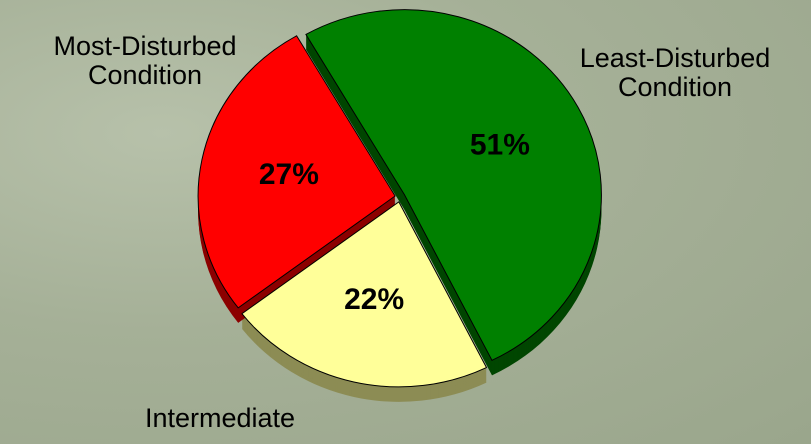  I want to click on category-label: Least-Disturbed Condition, so click(675, 72).